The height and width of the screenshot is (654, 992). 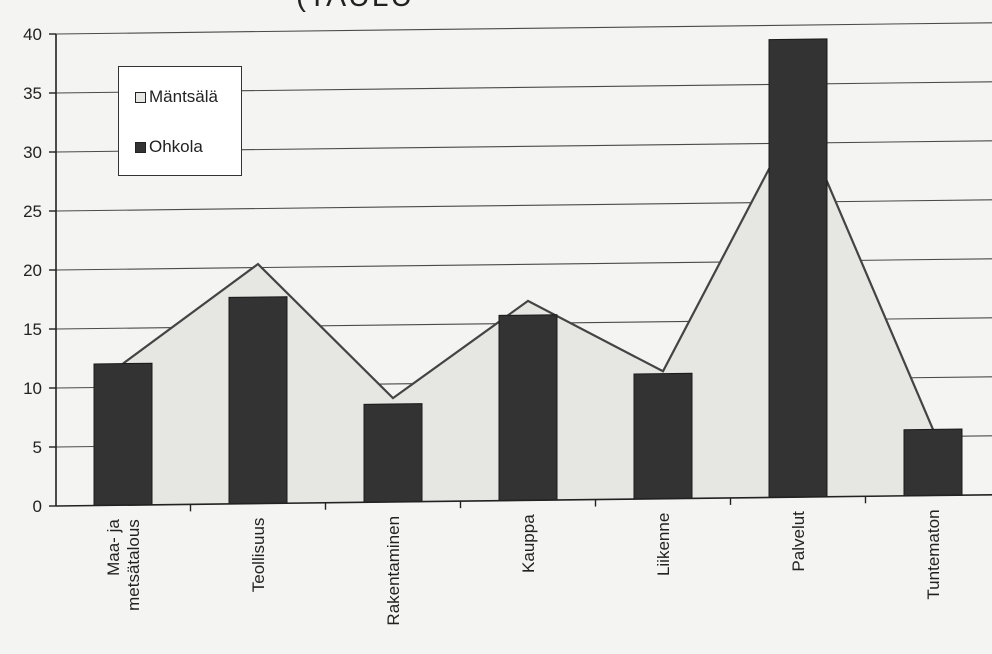 I want to click on y-tick-label: 10, so click(x=32, y=388).